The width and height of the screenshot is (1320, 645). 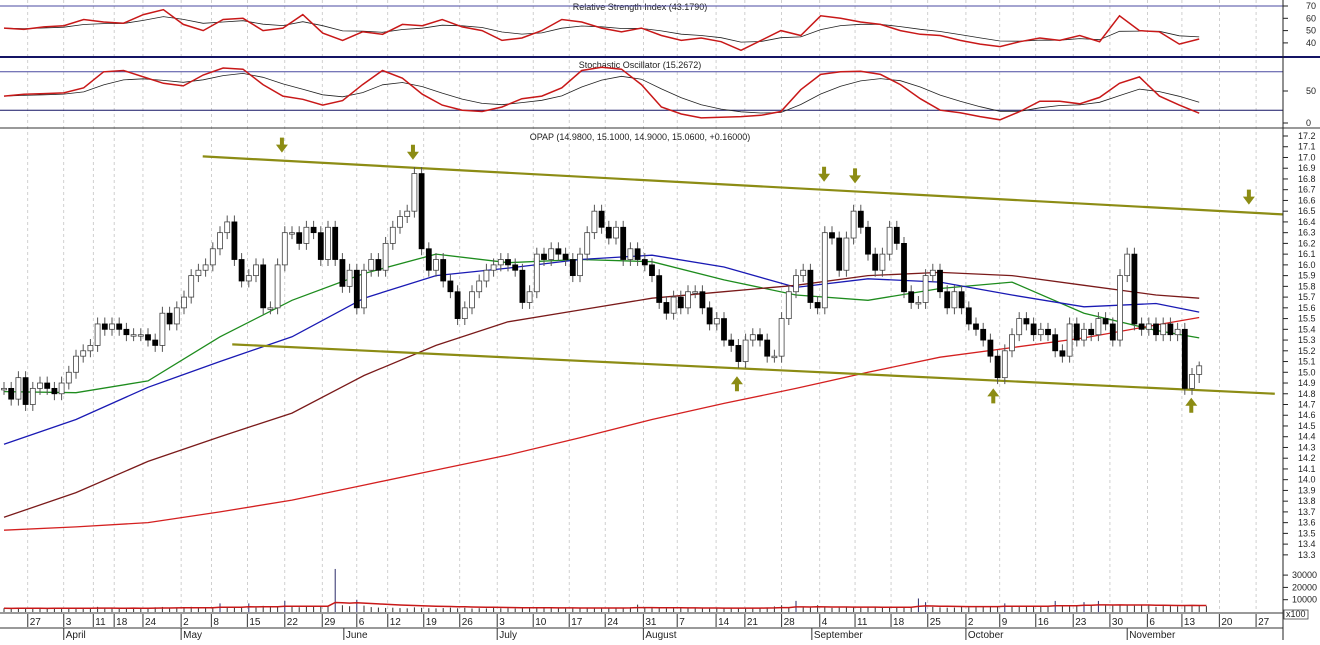 I want to click on month-label: October, so click(x=986, y=635).